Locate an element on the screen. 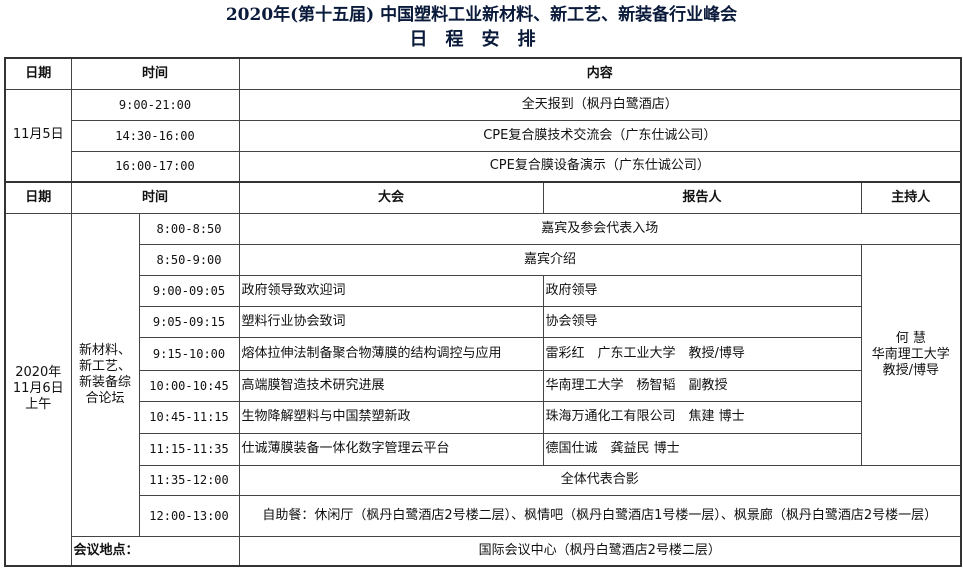 This screenshot has width=963, height=568. table-row: 9:00-09:05 政府领导致欢迎词 政府领导 is located at coordinates (483, 290).